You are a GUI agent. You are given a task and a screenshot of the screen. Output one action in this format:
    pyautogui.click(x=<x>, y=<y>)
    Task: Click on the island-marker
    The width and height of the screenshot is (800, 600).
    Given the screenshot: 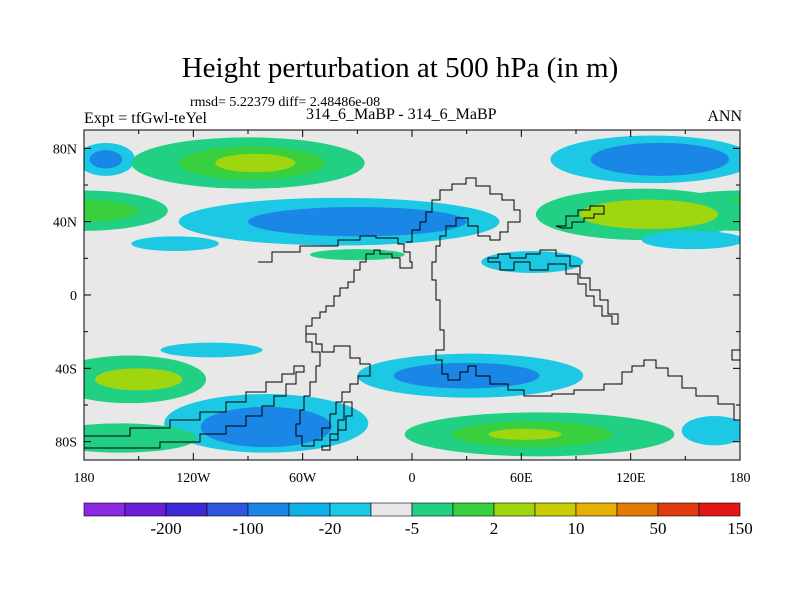 What is the action you would take?
    pyautogui.click(x=735, y=355)
    